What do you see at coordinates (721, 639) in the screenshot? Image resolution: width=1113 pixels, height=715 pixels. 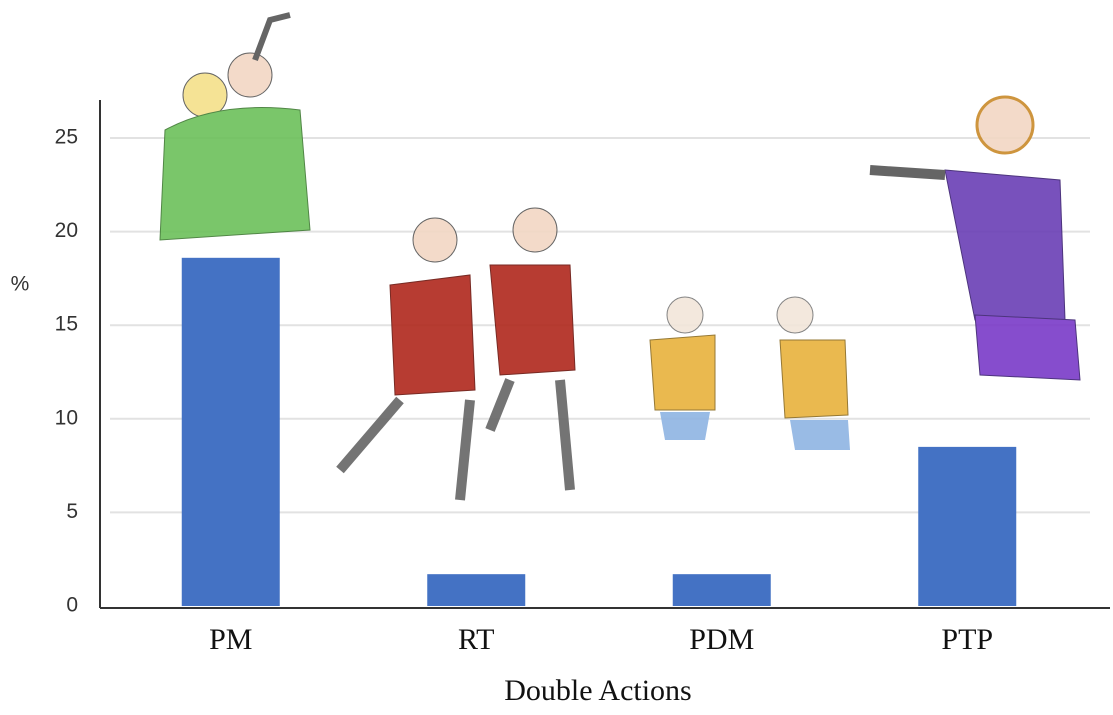 I see `x-tick-label: PDM` at bounding box center [721, 639].